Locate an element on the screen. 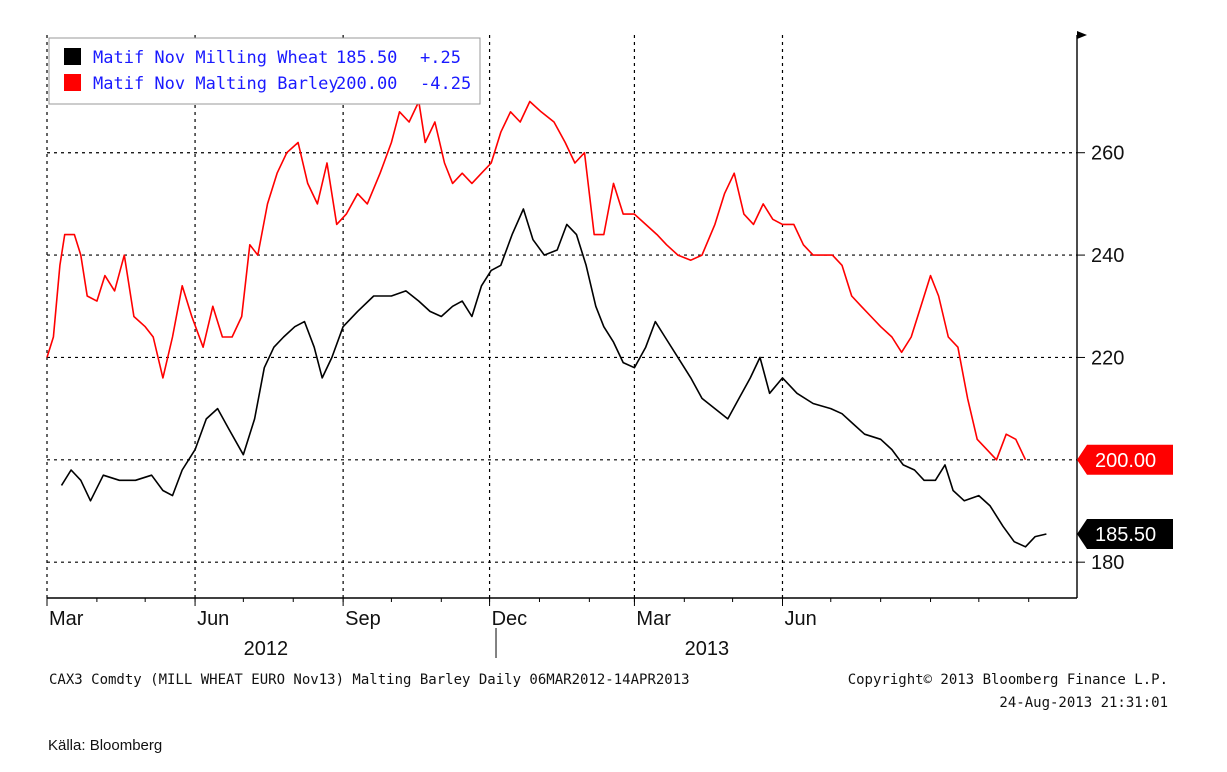  last-price-badges: 200.00 185.50 is located at coordinates (1125, 497).